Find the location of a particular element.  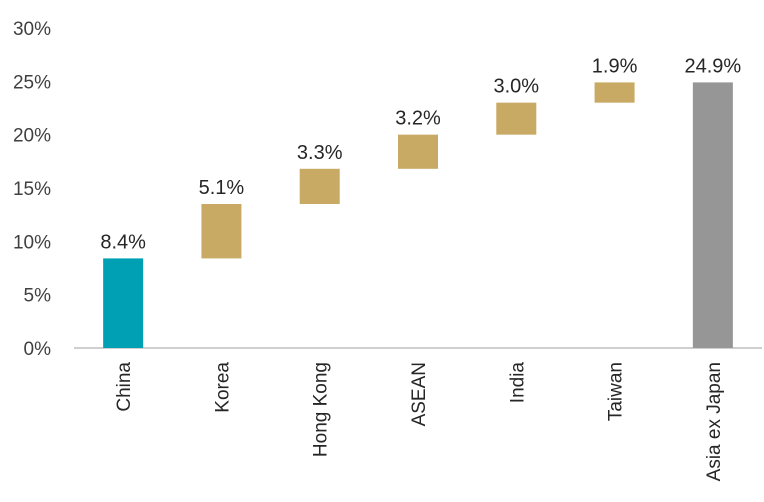

bar-korea is located at coordinates (221, 231).